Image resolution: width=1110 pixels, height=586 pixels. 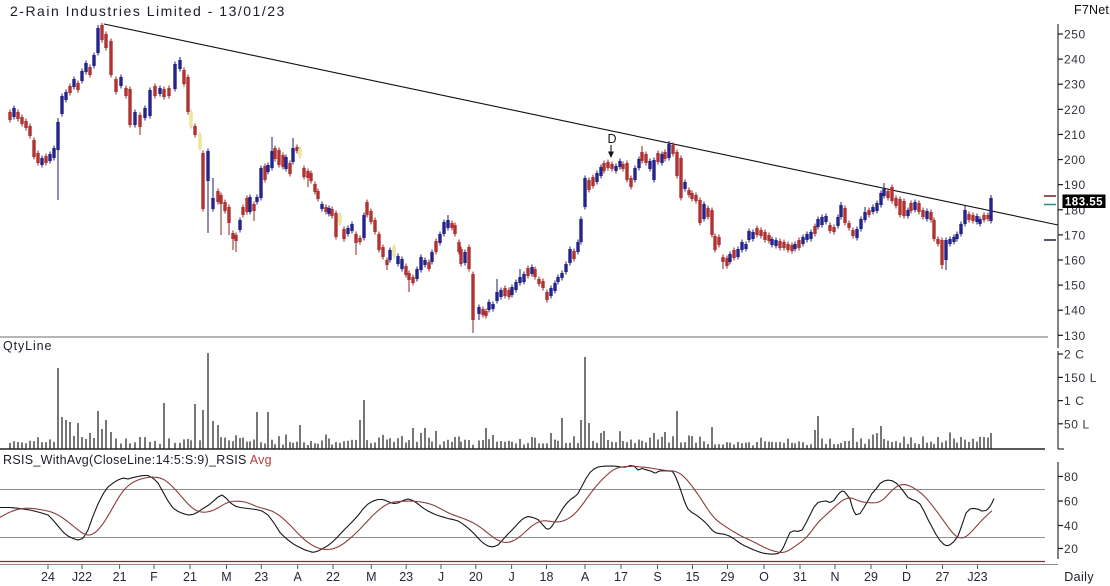 What do you see at coordinates (1074, 355) in the screenshot?
I see `svg-text: 2 C` at bounding box center [1074, 355].